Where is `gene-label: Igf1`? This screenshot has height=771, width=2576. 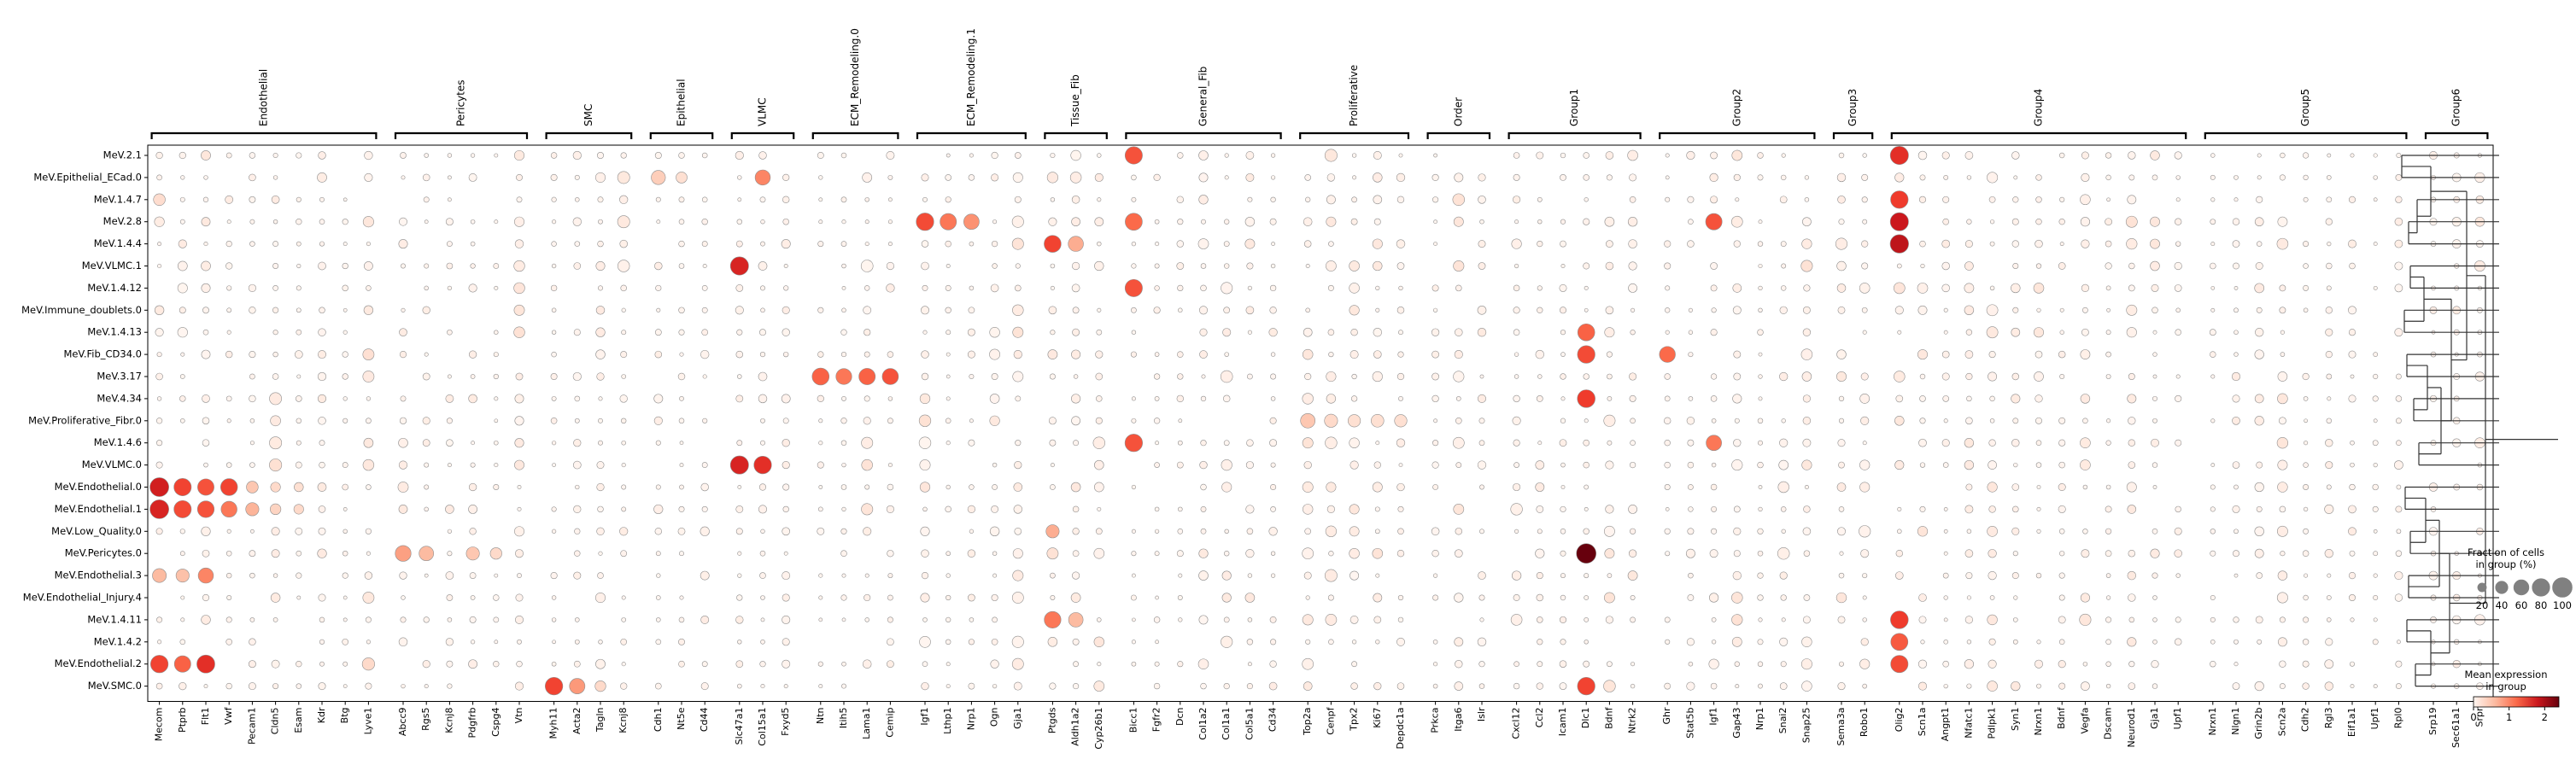 gene-label: Igf1 is located at coordinates (924, 717).